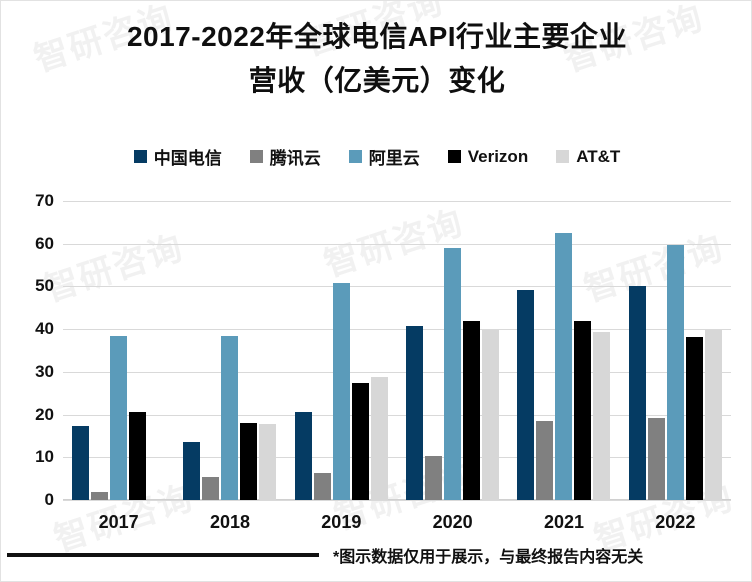 The height and width of the screenshot is (582, 752). Describe the element at coordinates (394, 158) in the screenshot. I see `legend-item-label: 阿里云` at that location.